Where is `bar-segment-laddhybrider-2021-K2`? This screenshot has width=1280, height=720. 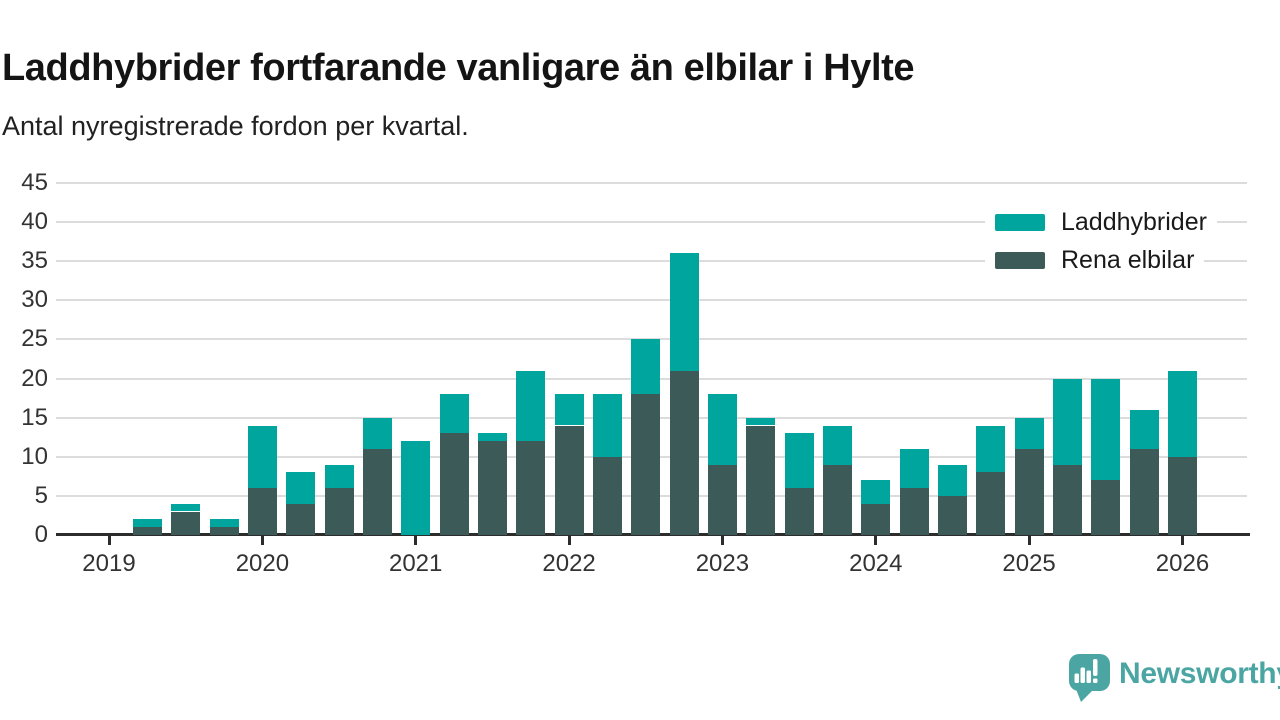 bar-segment-laddhybrider-2021-K2 is located at coordinates (454, 414).